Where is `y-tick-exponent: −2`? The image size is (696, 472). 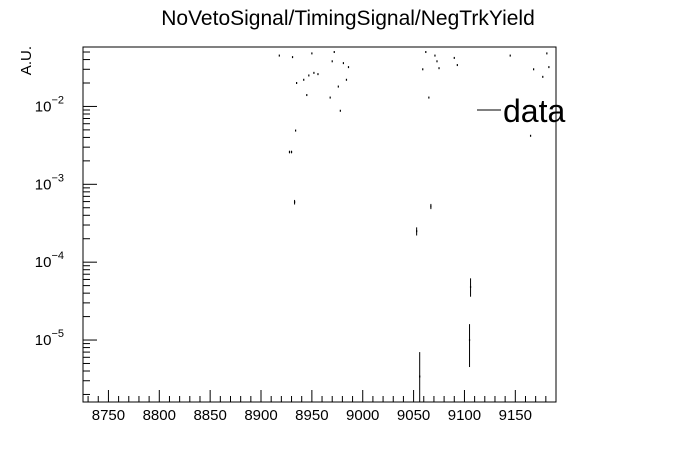 y-tick-exponent: −2 is located at coordinates (57, 100).